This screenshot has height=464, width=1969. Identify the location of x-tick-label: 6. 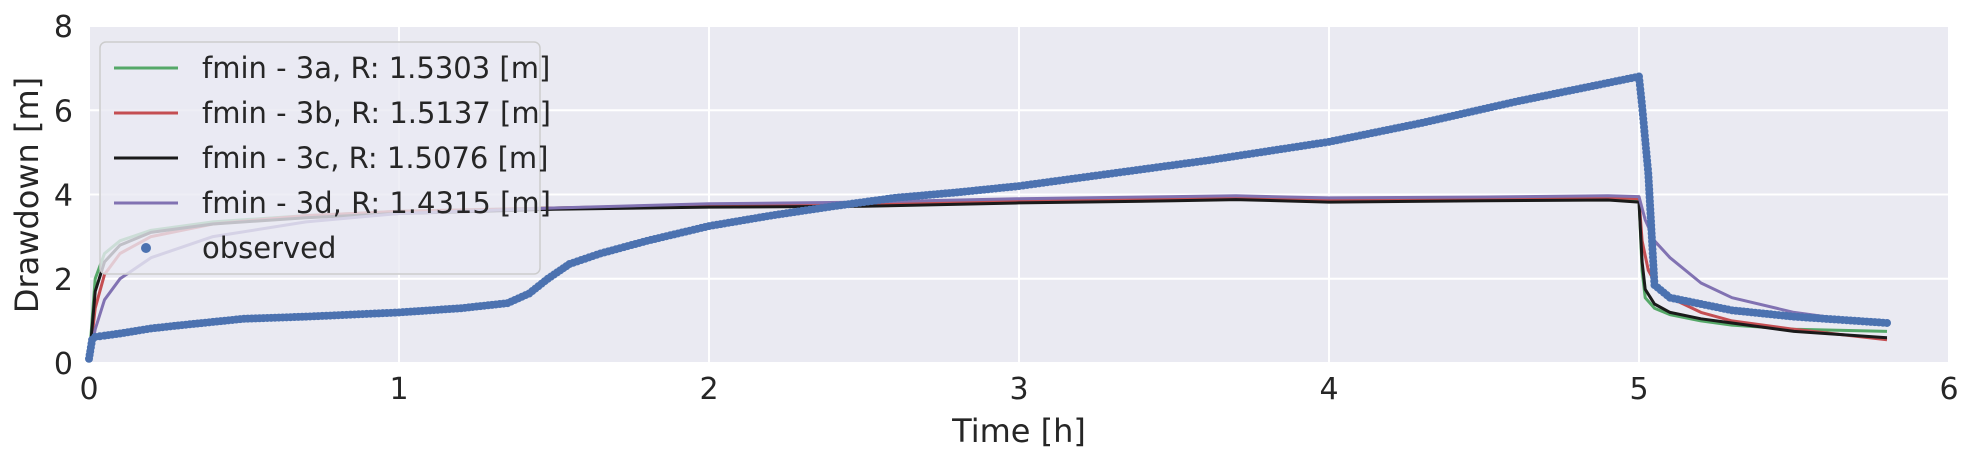
(1948, 389).